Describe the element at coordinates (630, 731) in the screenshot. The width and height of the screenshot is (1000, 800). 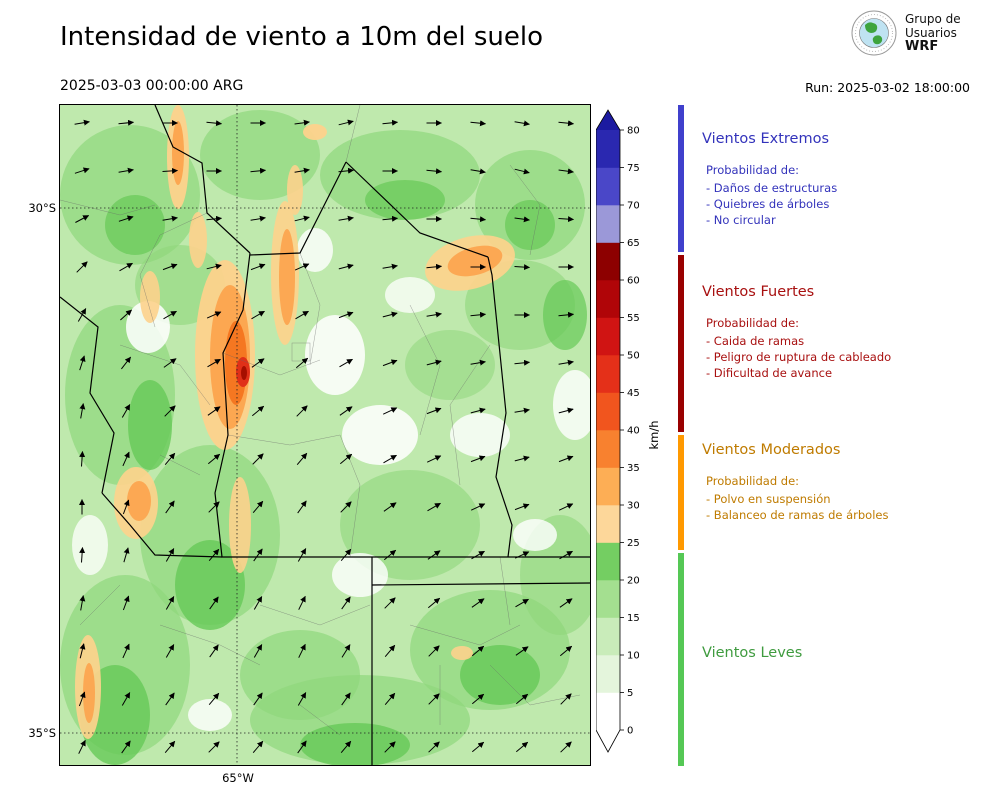
I see `colorbar-tick-label: 0` at that location.